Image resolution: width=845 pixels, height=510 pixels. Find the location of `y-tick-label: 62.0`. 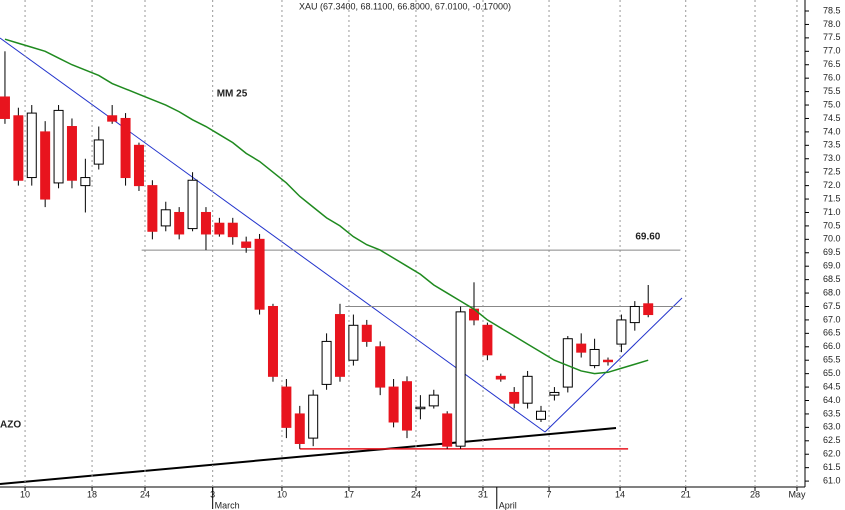

y-tick-label: 62.0 is located at coordinates (832, 454).